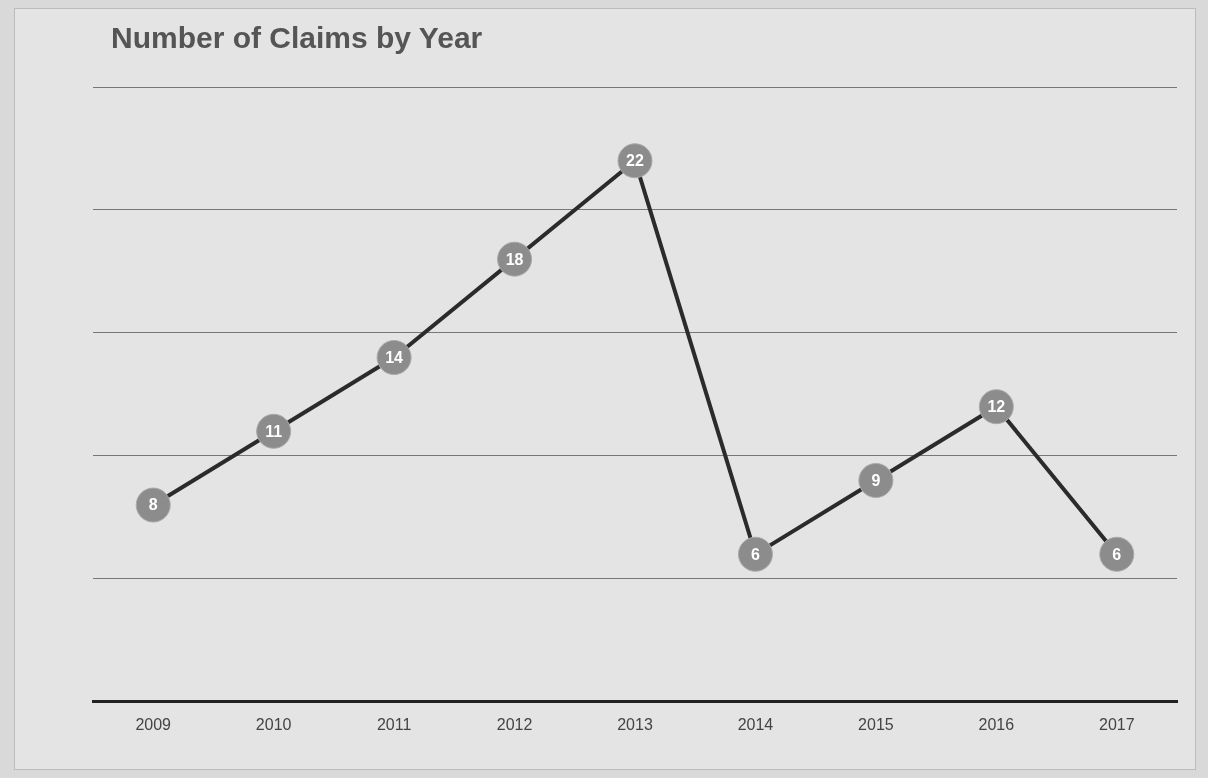  Describe the element at coordinates (635, 161) in the screenshot. I see `data-label: 22` at that location.